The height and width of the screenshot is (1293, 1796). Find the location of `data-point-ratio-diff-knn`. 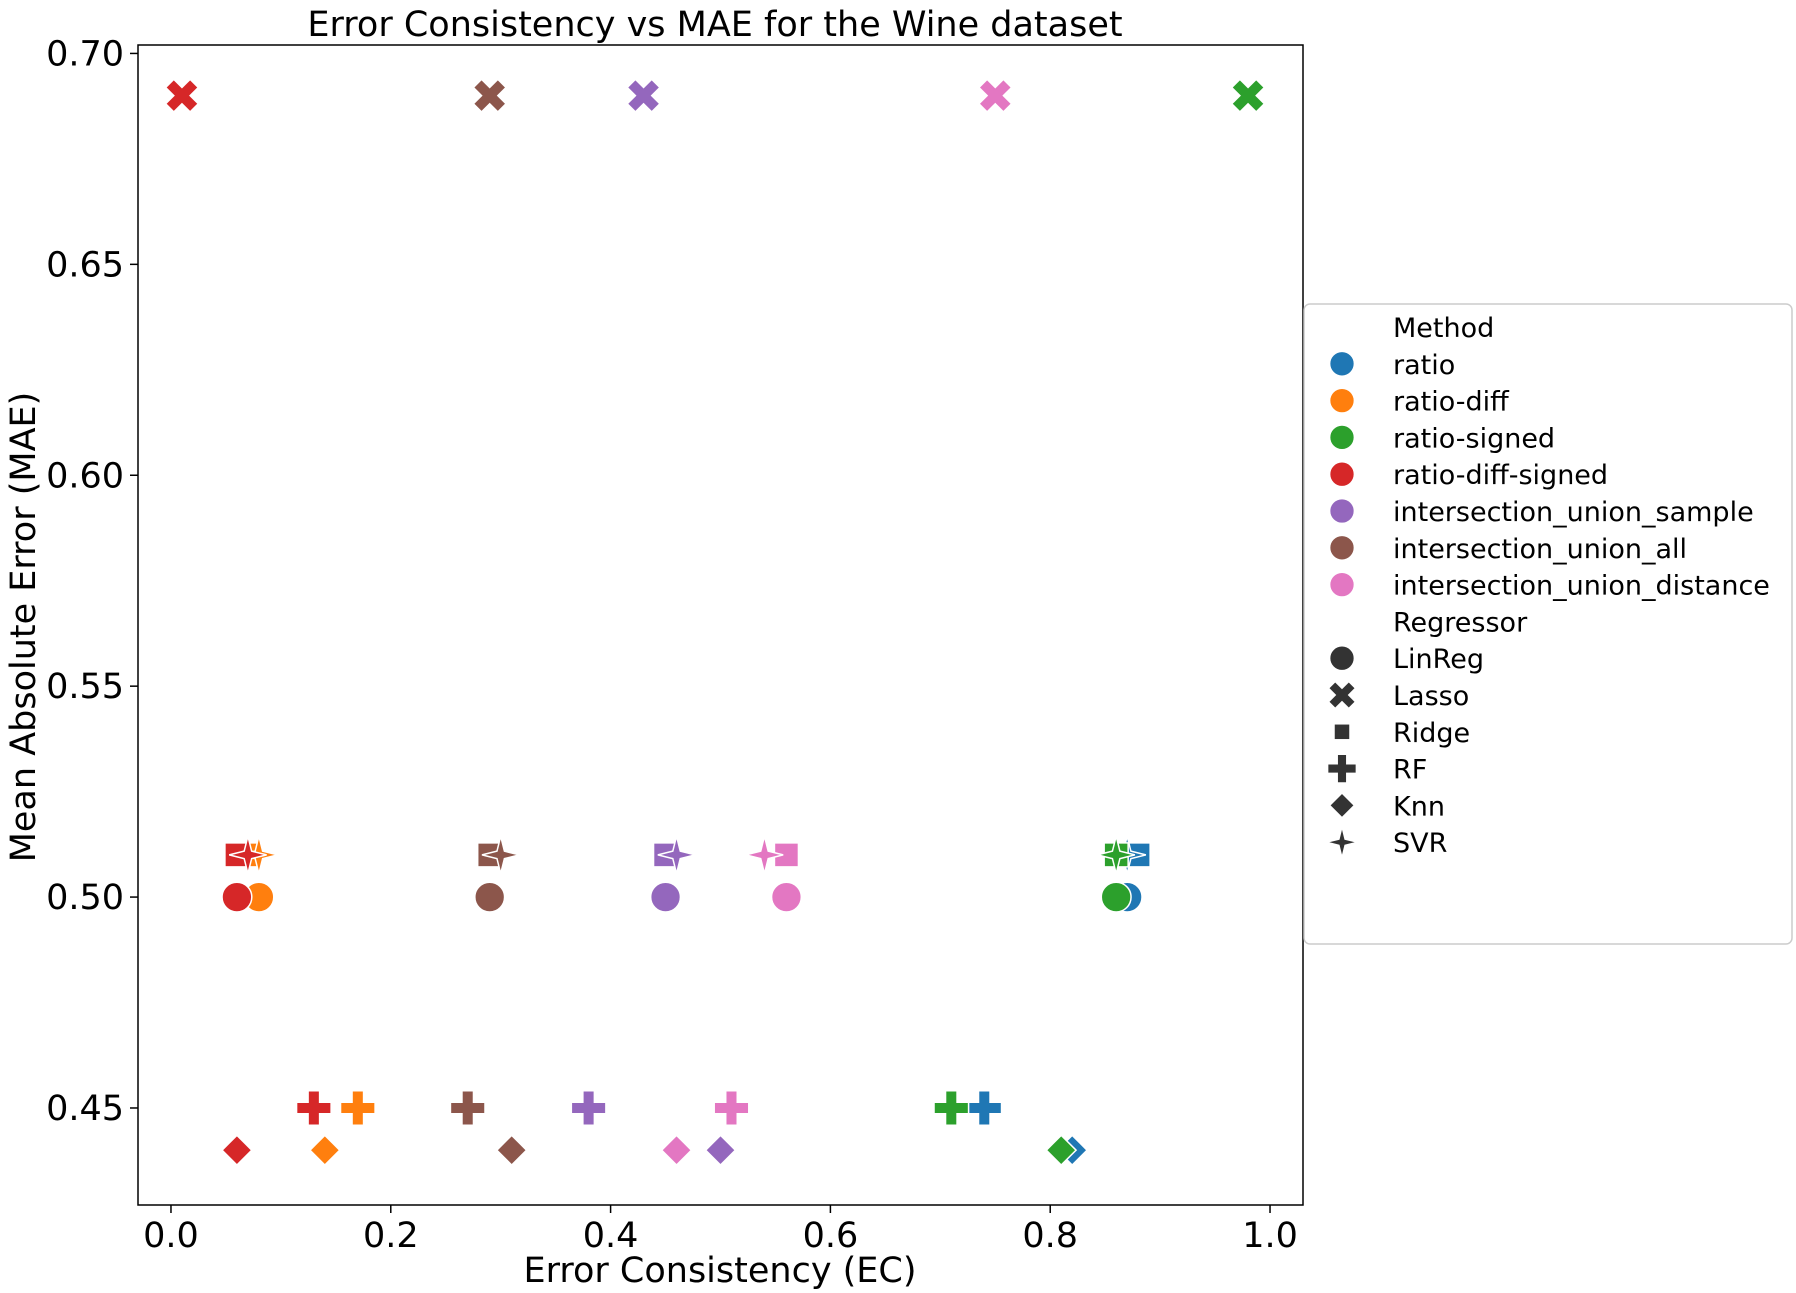

data-point-ratio-diff-knn is located at coordinates (324, 1150).